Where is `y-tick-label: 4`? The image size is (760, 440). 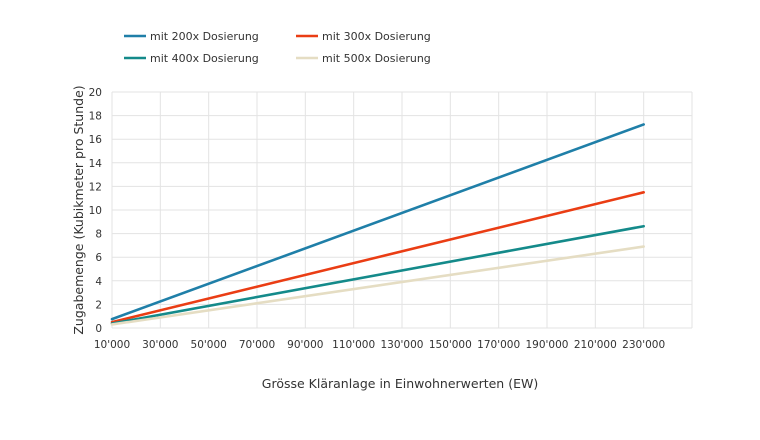 y-tick-label: 4 is located at coordinates (98, 282).